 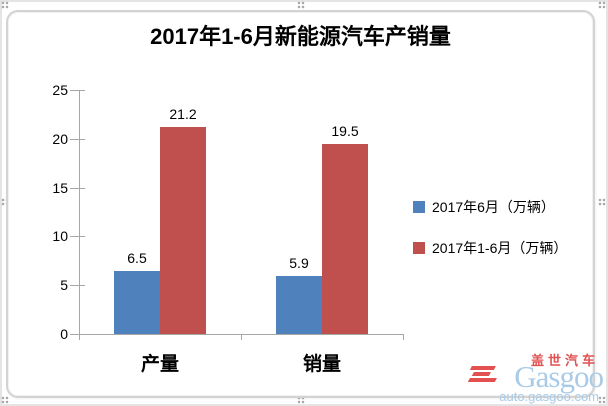 What do you see at coordinates (484, 374) in the screenshot?
I see `gasgoo-logo-stripes-icon` at bounding box center [484, 374].